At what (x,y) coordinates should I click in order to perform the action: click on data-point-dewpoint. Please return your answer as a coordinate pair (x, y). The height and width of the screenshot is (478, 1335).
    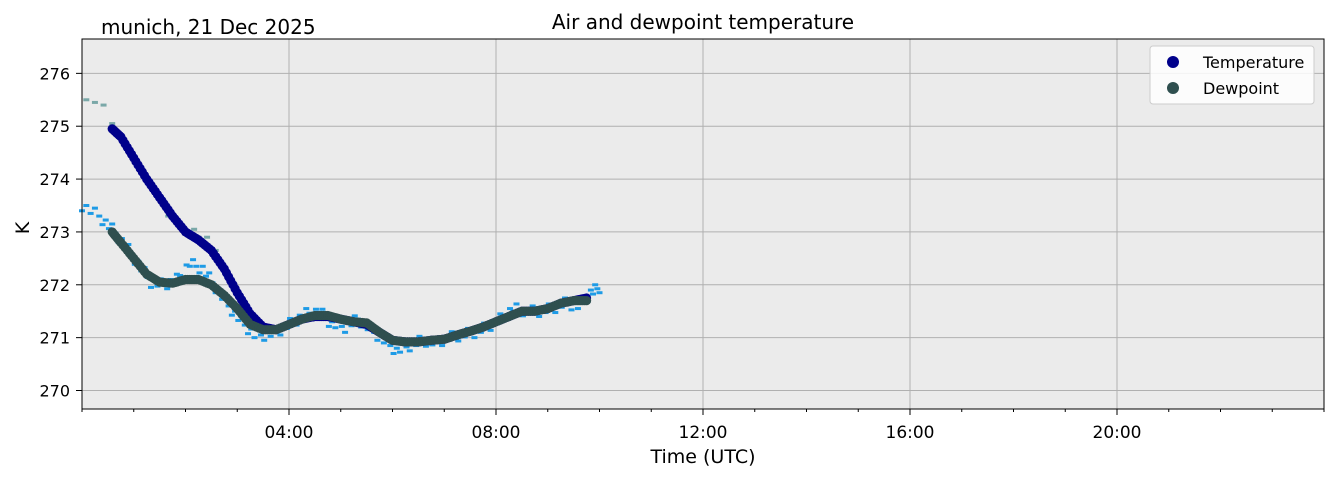
    Looking at the image, I should click on (586, 301).